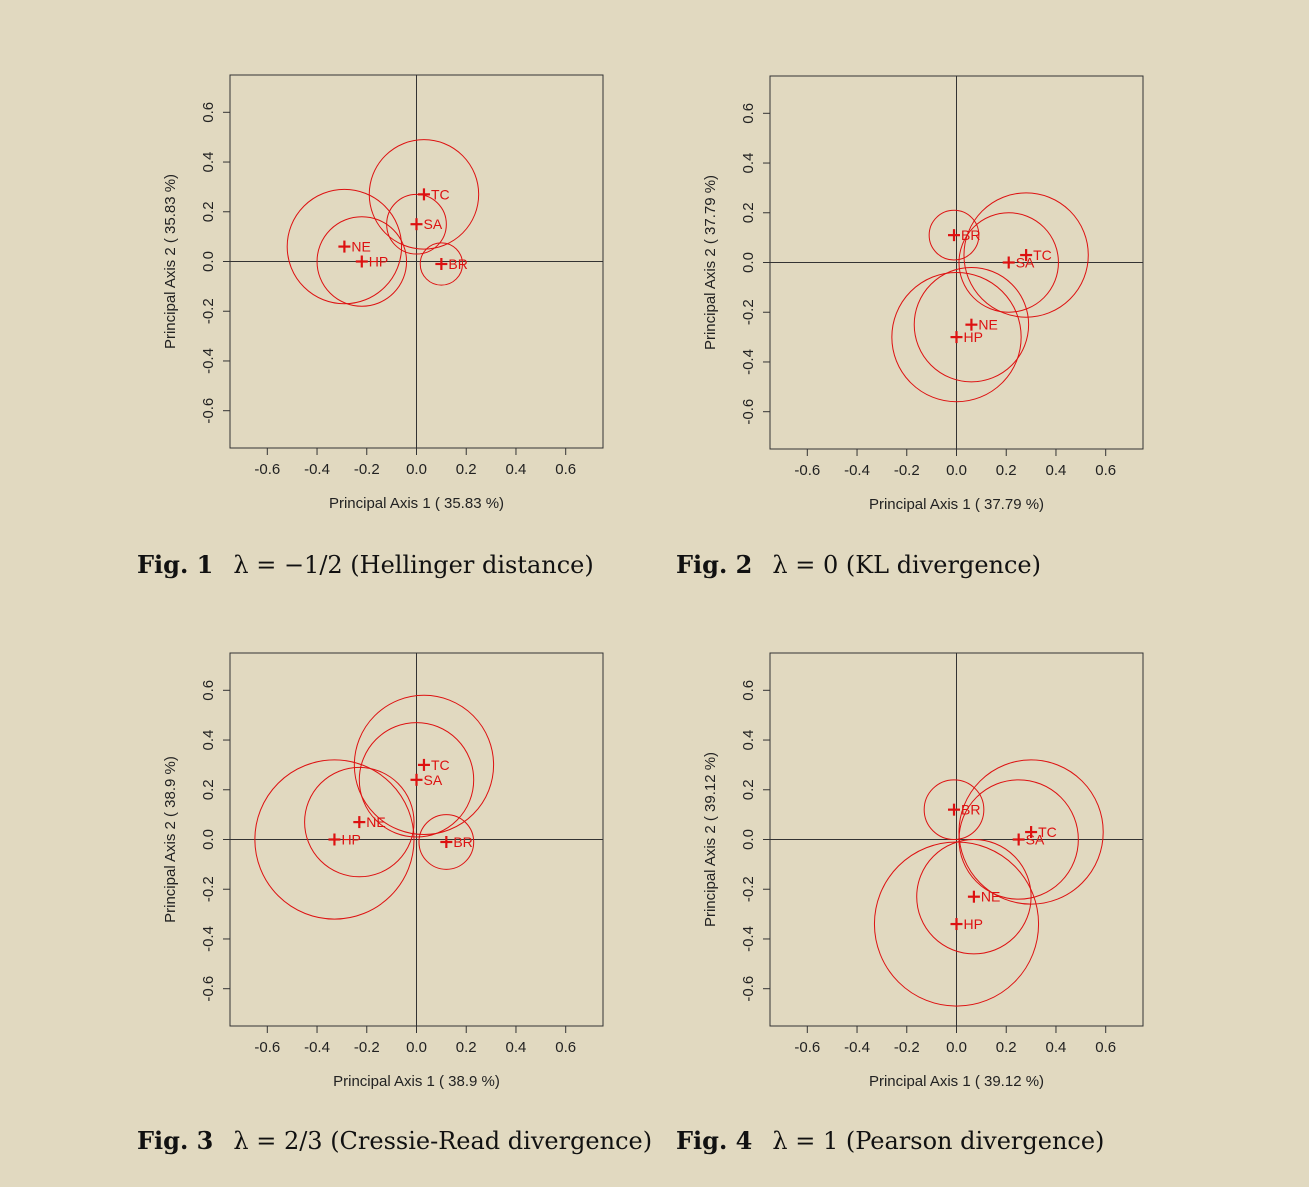  I want to click on y-axis-label: Principal Axis 2 ( 38.9 %), so click(170, 839).